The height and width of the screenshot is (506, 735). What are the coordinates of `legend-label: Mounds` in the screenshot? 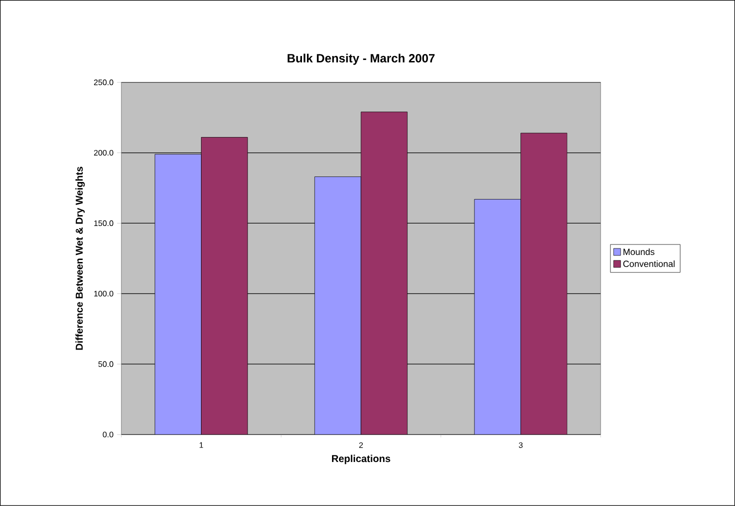 It's located at (639, 252).